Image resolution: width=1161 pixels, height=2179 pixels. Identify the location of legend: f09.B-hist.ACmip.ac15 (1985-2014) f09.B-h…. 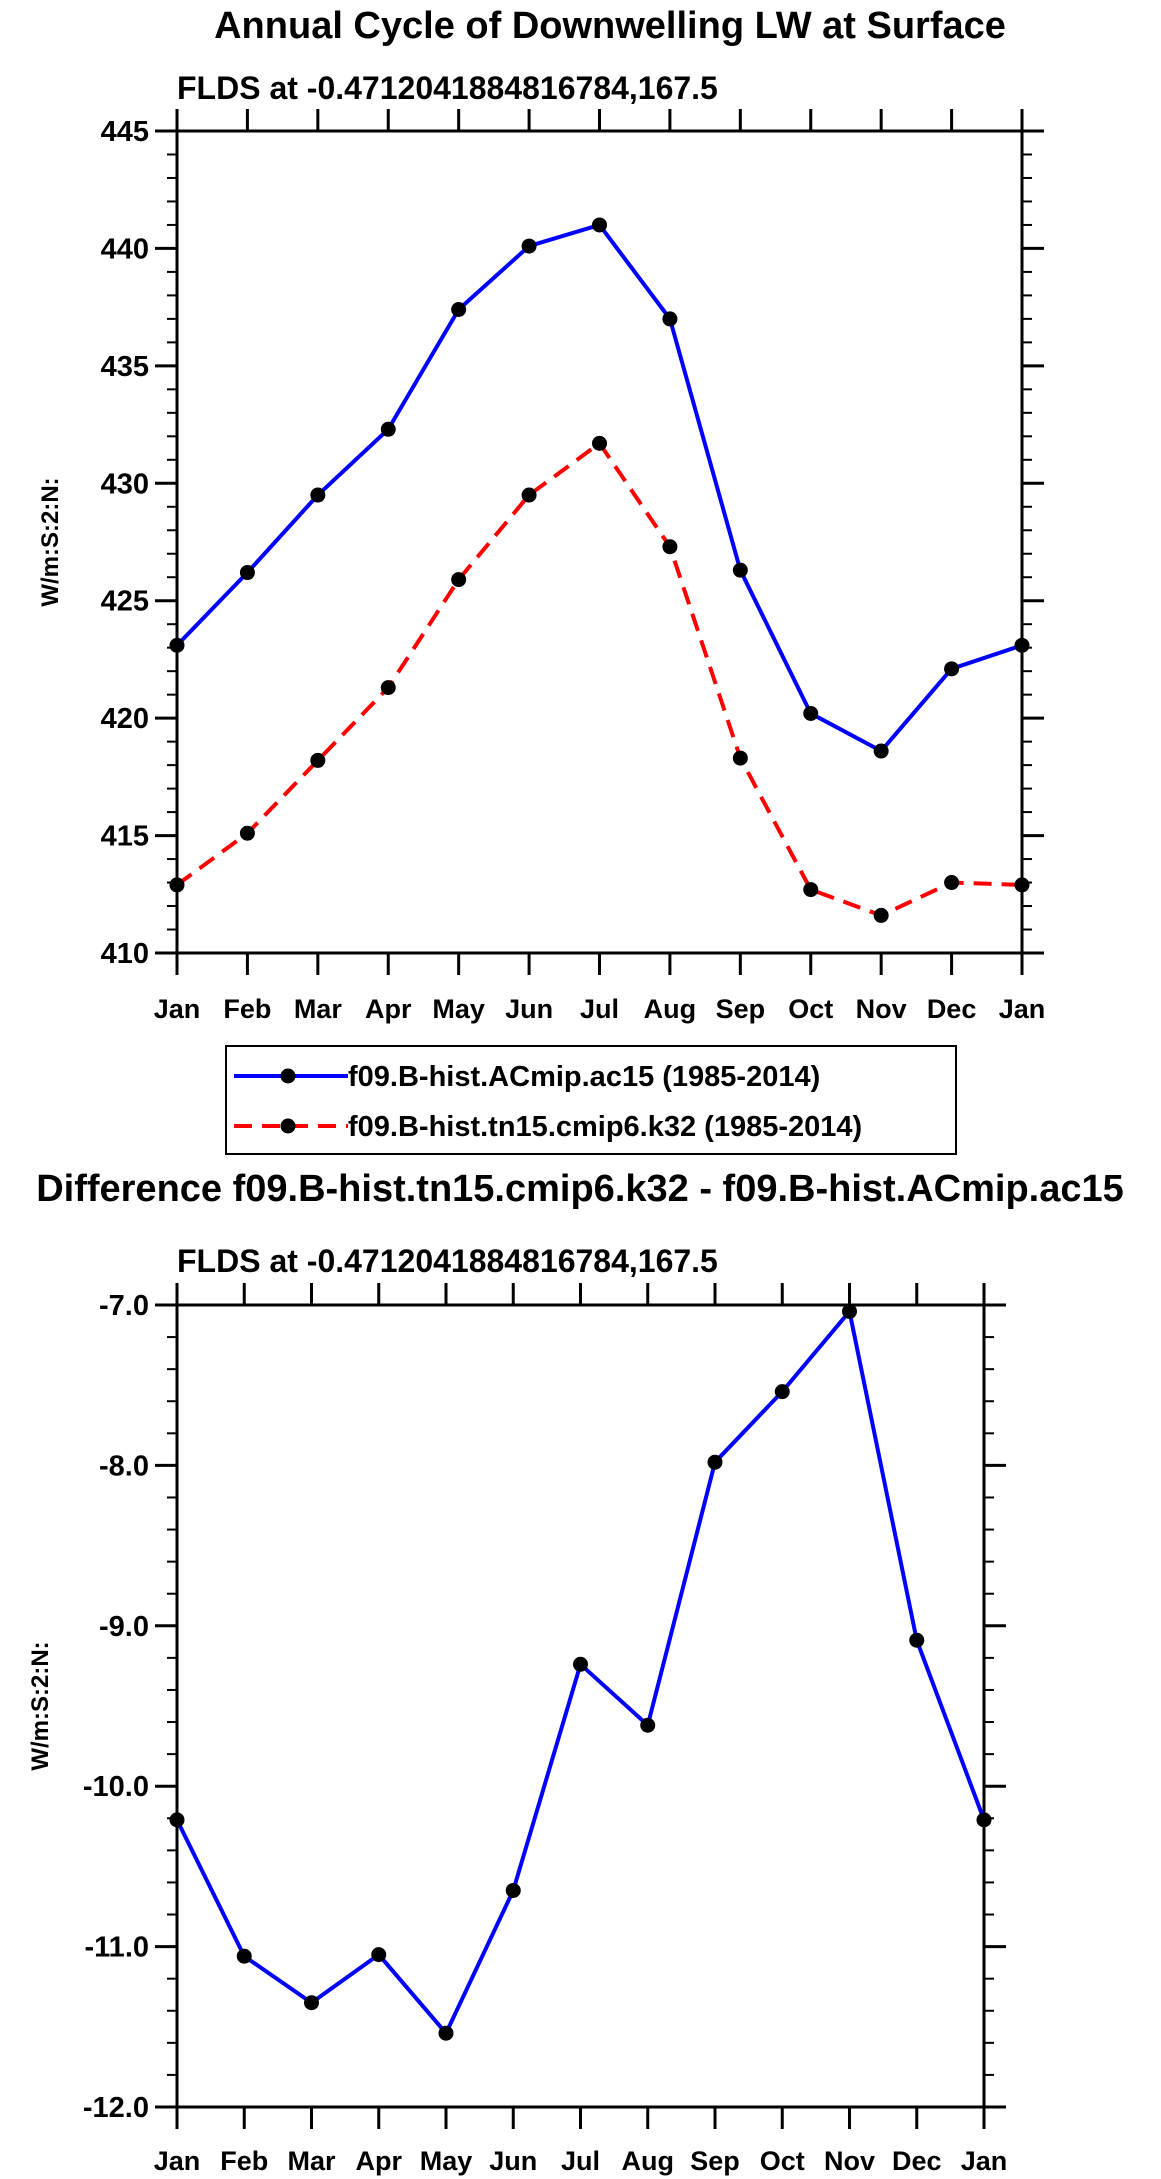
(591, 1100).